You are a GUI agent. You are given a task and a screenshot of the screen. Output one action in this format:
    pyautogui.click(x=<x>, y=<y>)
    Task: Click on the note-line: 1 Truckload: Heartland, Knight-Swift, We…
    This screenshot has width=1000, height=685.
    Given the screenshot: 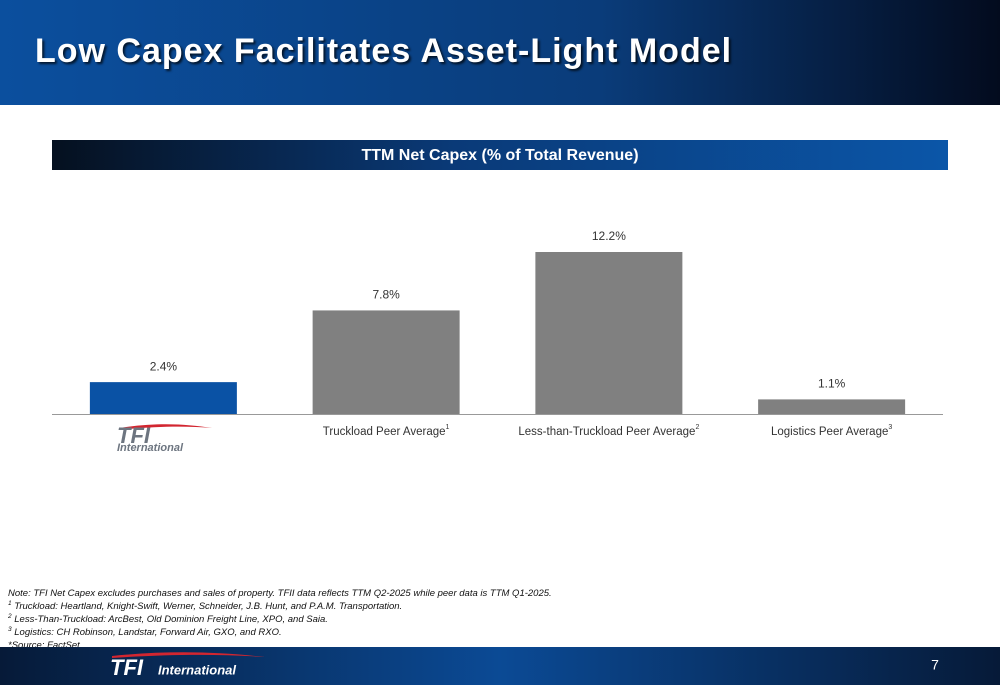 What is the action you would take?
    pyautogui.click(x=205, y=606)
    